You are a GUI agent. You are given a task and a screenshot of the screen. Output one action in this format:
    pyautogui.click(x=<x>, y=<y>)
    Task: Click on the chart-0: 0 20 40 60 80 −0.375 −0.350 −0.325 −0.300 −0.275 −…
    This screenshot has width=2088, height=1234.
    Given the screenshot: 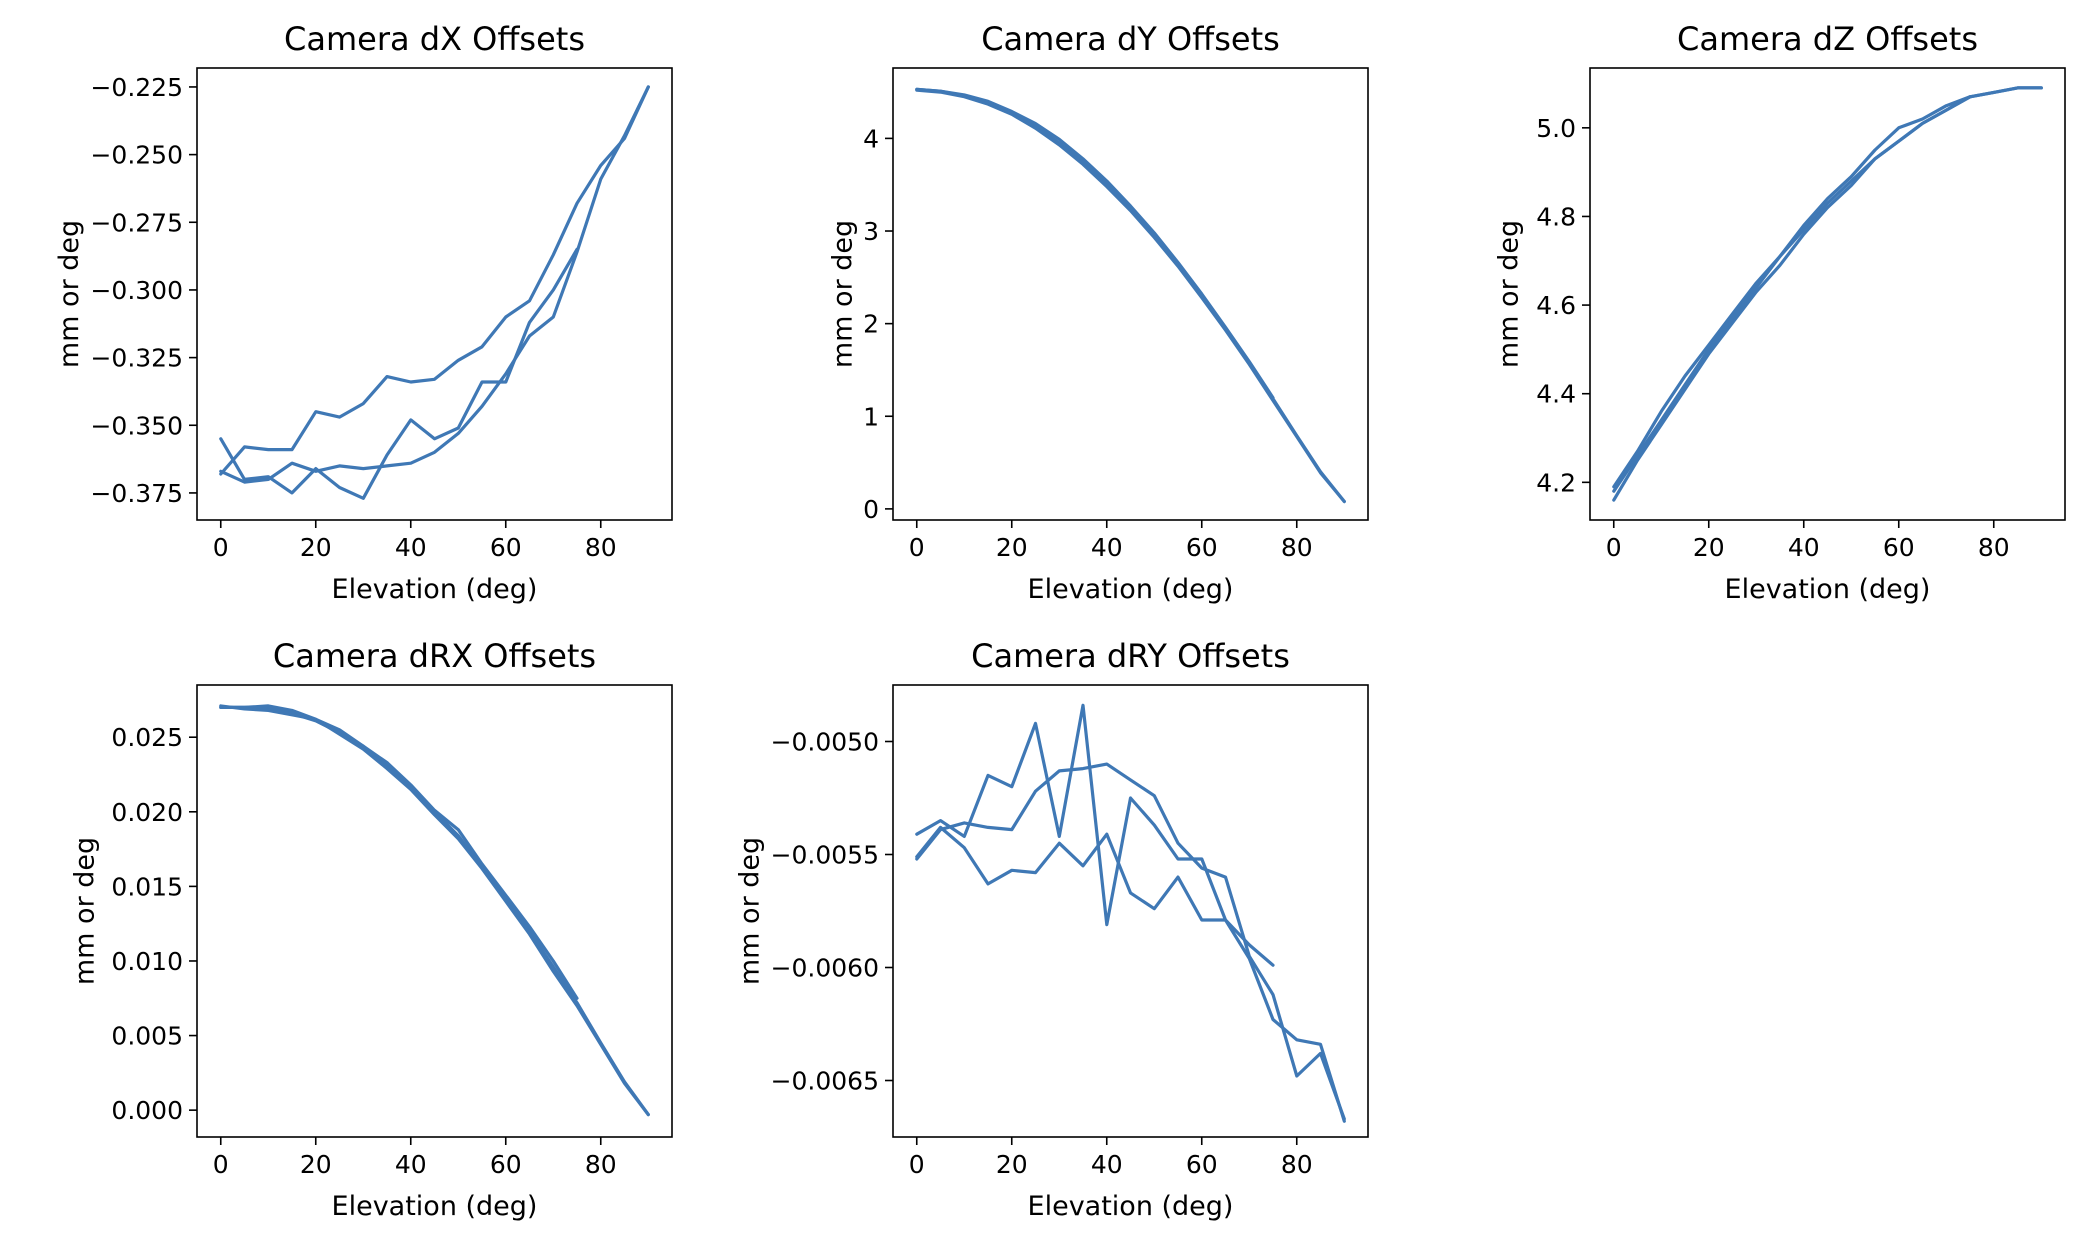 What is the action you would take?
    pyautogui.click(x=363, y=312)
    